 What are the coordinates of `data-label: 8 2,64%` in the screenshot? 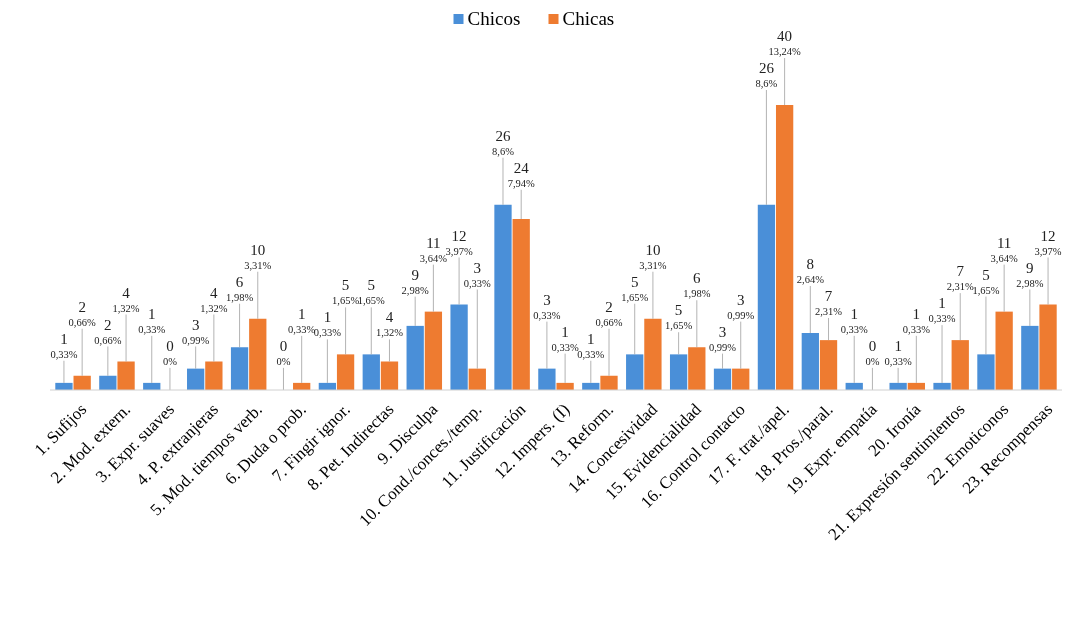 It's located at (810, 270).